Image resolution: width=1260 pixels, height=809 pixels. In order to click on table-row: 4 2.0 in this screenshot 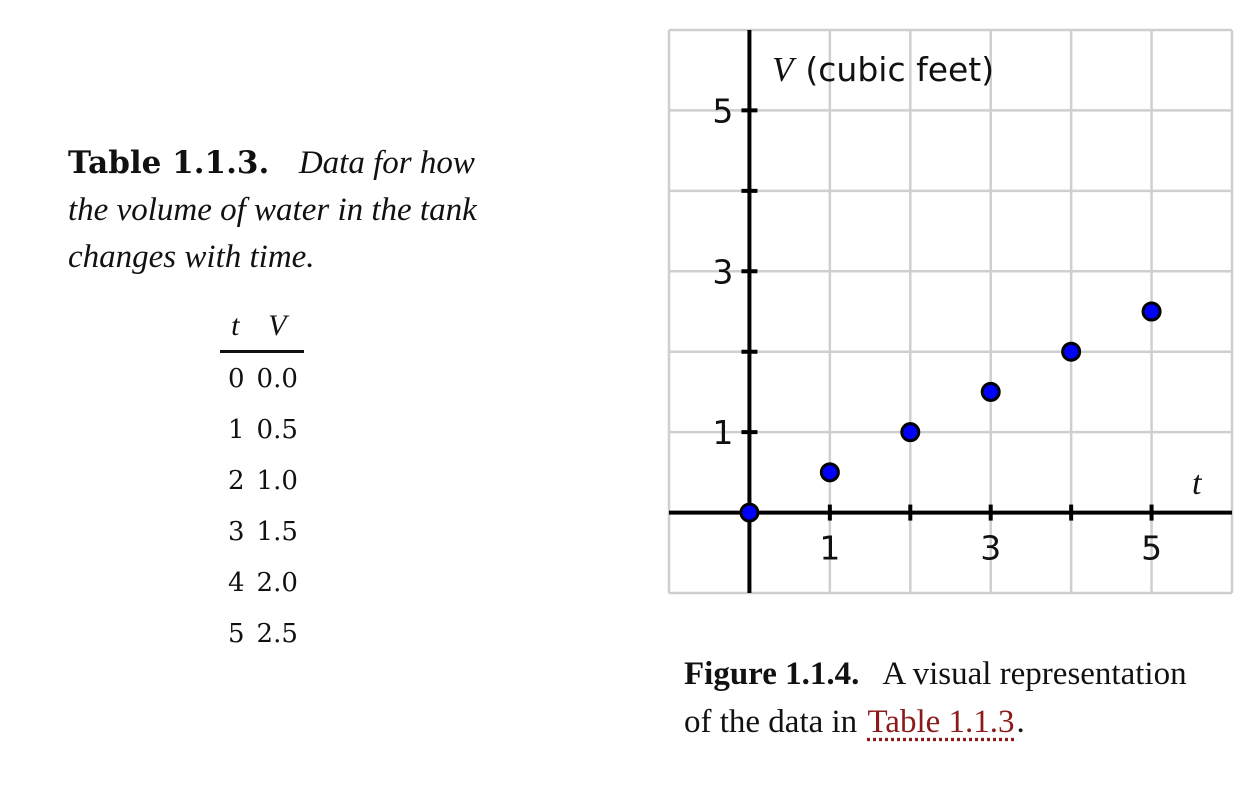, I will do `click(262, 582)`.